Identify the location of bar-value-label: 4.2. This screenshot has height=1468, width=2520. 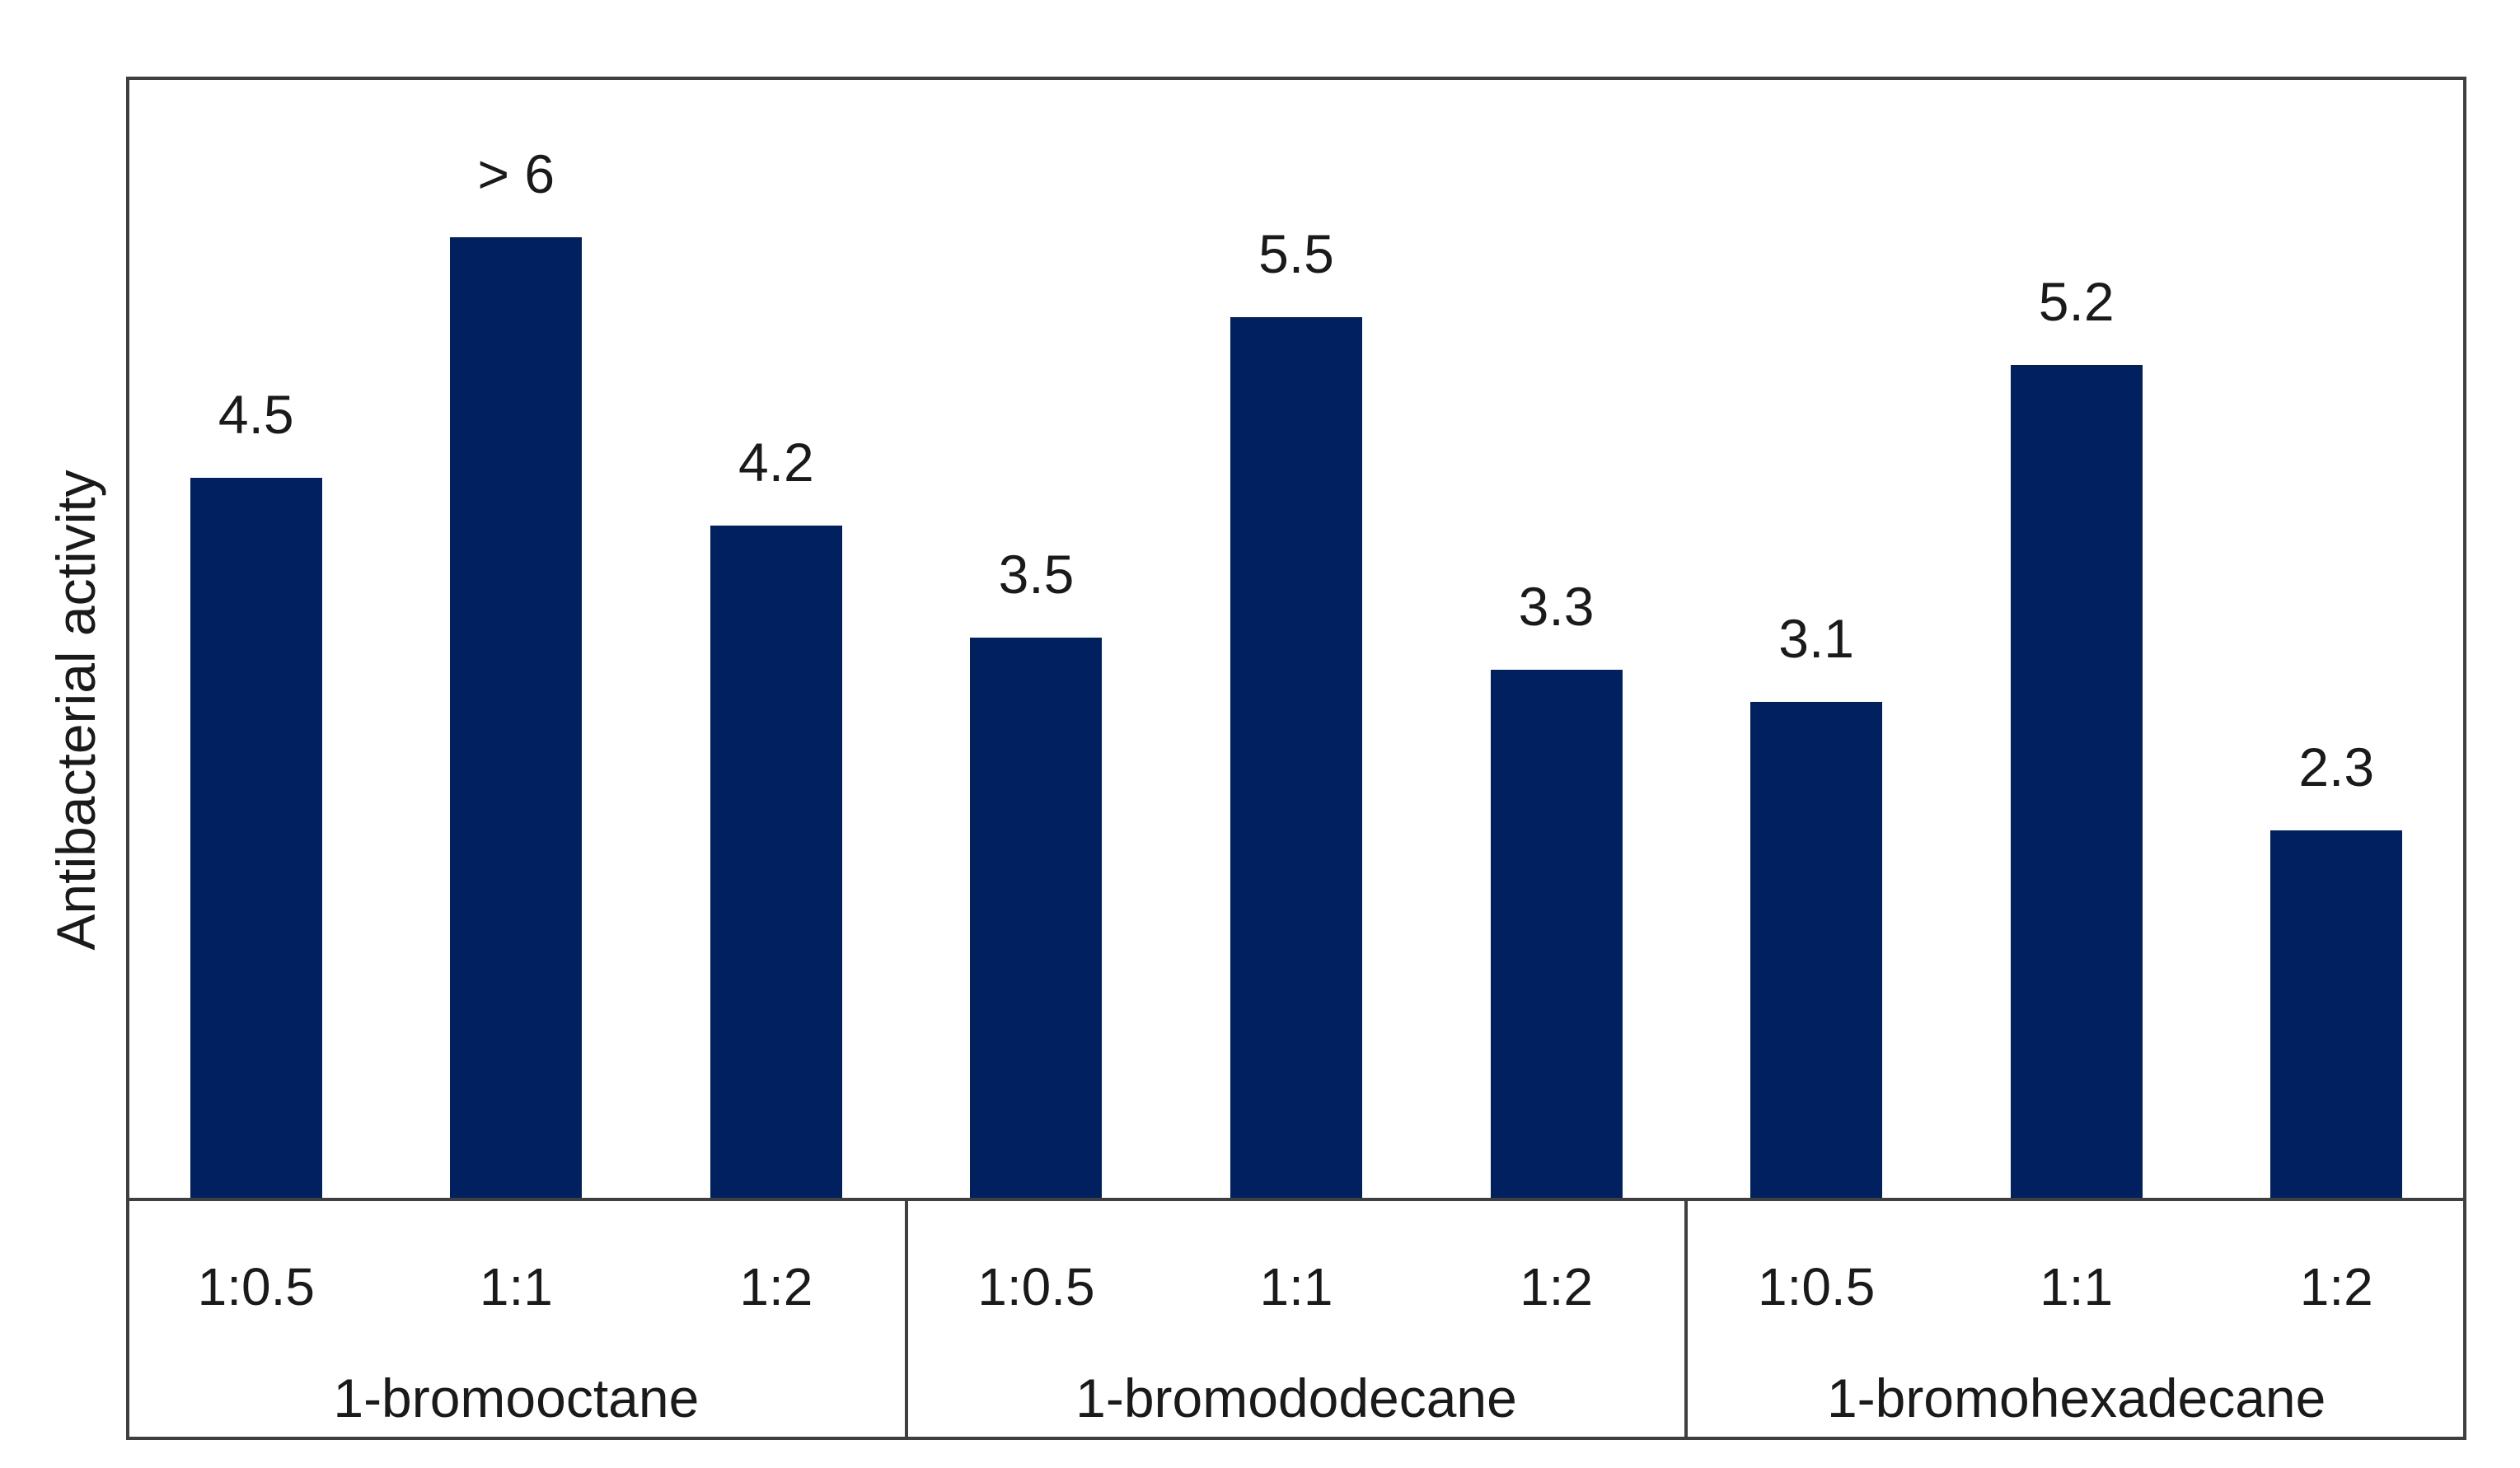
(776, 463).